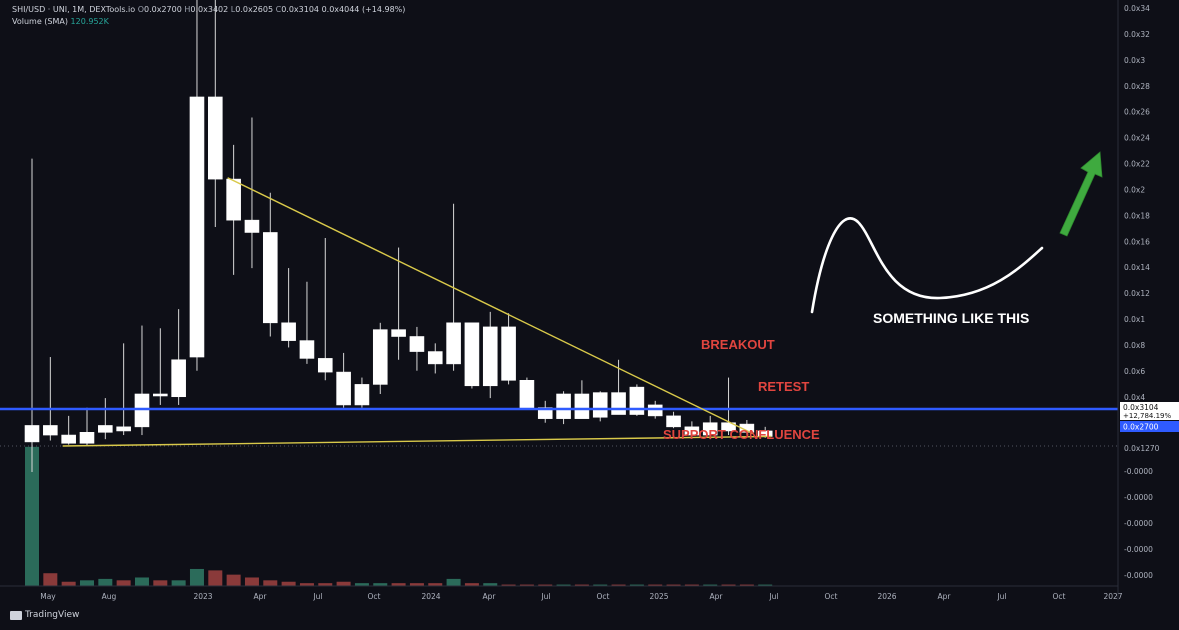 This screenshot has height=630, width=1179. What do you see at coordinates (658, 596) in the screenshot?
I see `time-tick-label: 2025` at bounding box center [658, 596].